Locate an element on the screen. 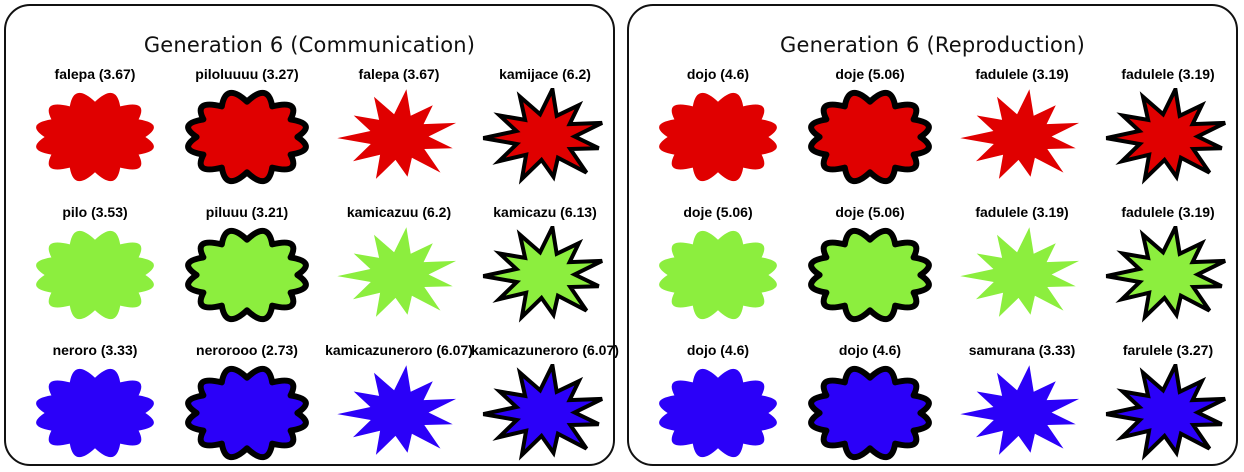 The image size is (1244, 472). stimulus-cell: nerorooo (2.73) is located at coordinates (247, 407).